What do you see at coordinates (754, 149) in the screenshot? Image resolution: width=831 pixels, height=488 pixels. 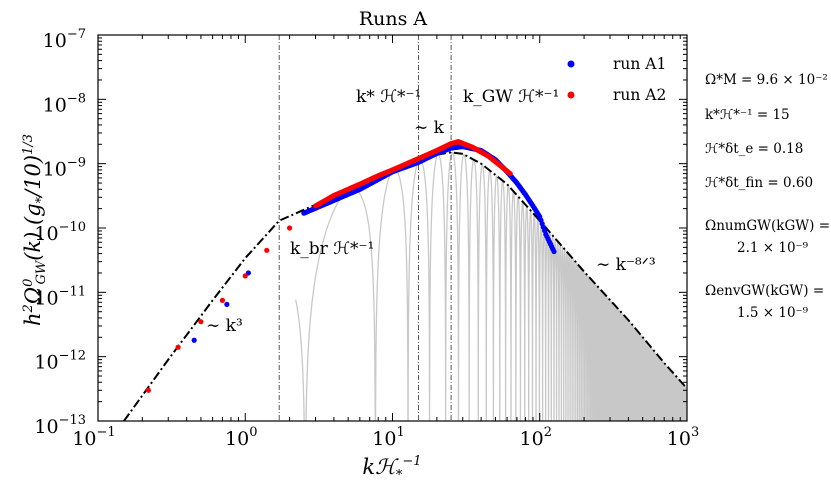 I see `param-dte: ℋ*δt_e = 0.18` at bounding box center [754, 149].